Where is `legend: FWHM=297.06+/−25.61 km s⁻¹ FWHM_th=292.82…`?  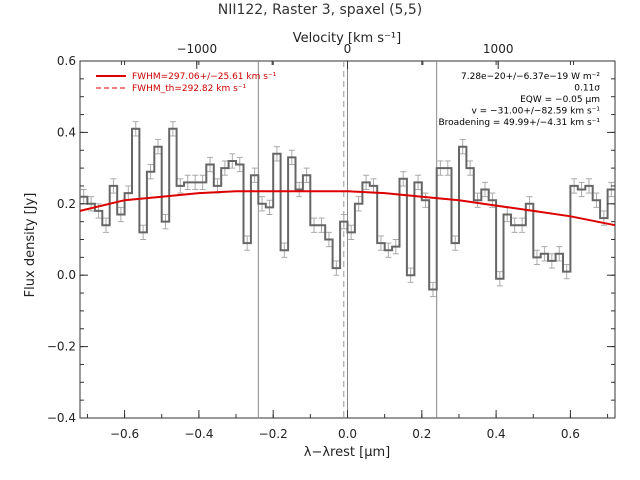
legend: FWHM=297.06+/−25.61 km s⁻¹ FWHM_th=292.82… is located at coordinates (186, 83).